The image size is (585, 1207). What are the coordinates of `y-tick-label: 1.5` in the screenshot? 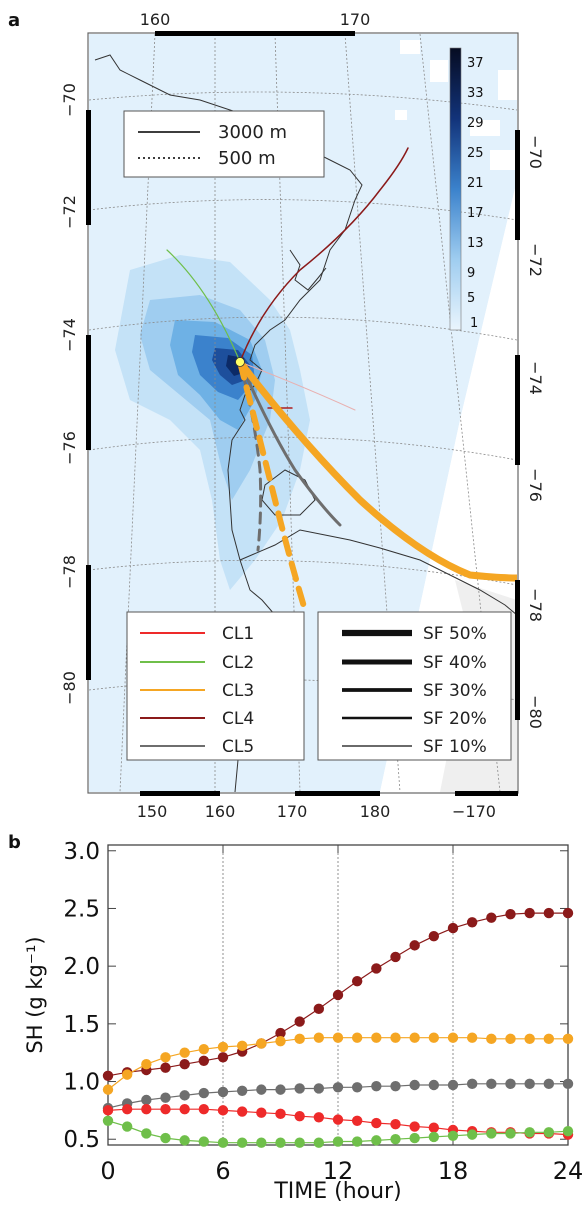 It's located at (81, 1025).